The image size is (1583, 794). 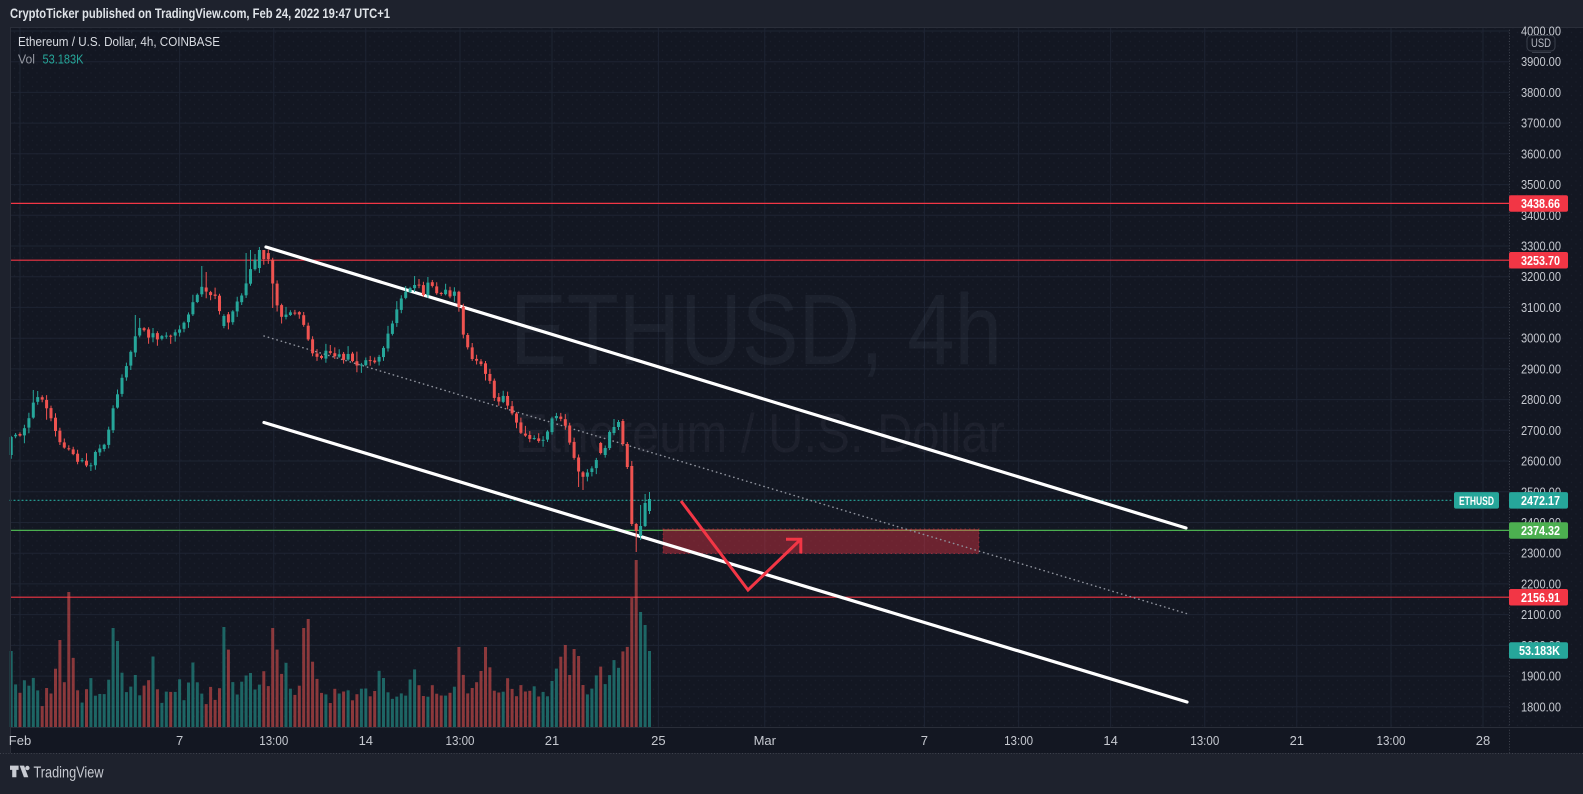 I want to click on svg-text: 2300.00, so click(x=1541, y=553).